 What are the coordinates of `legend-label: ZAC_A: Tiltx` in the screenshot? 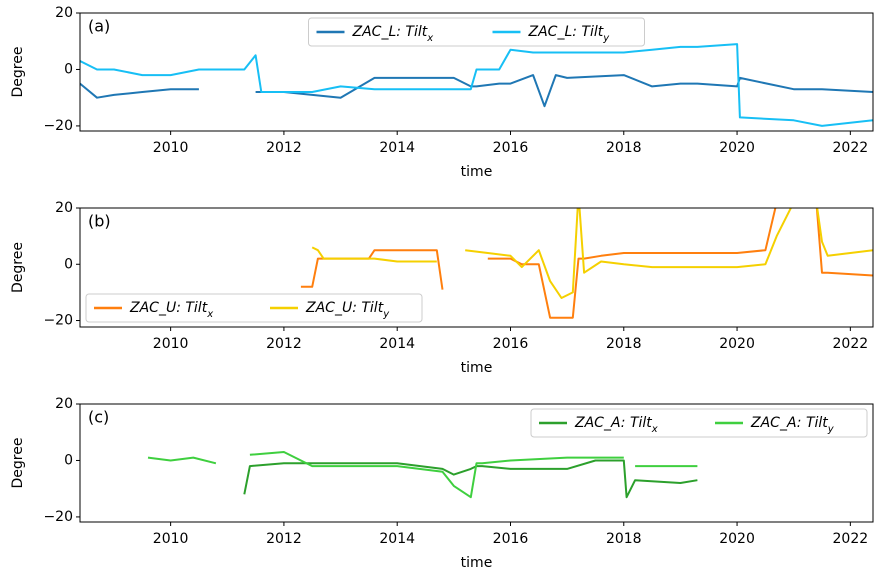 It's located at (616, 425).